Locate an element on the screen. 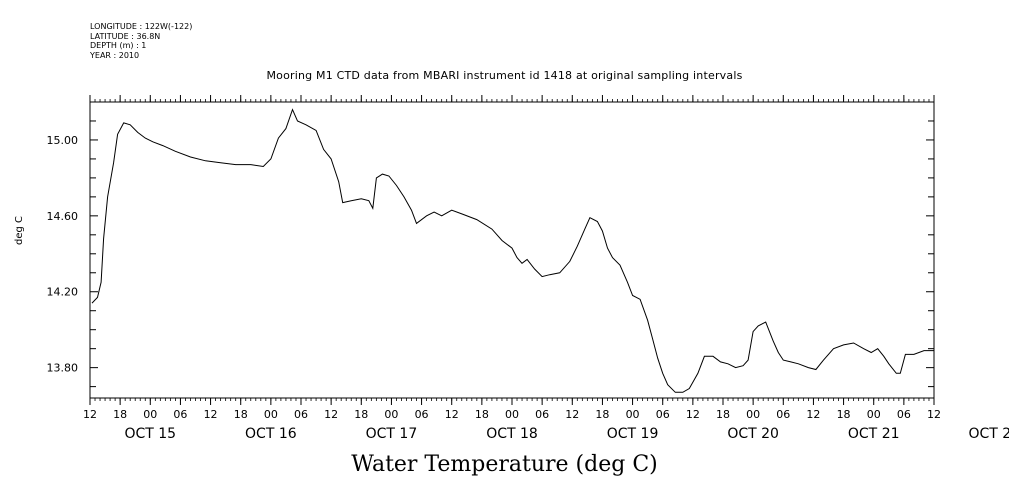 This screenshot has height=504, width=1009. x-day-label: OCT 19 is located at coordinates (633, 434).